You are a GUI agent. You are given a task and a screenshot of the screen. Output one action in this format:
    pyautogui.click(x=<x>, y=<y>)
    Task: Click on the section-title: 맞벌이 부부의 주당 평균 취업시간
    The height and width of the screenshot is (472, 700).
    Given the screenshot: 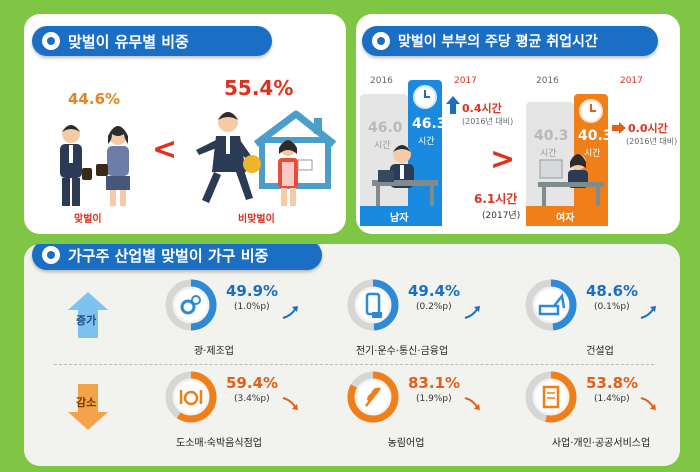 What is the action you would take?
    pyautogui.click(x=498, y=42)
    